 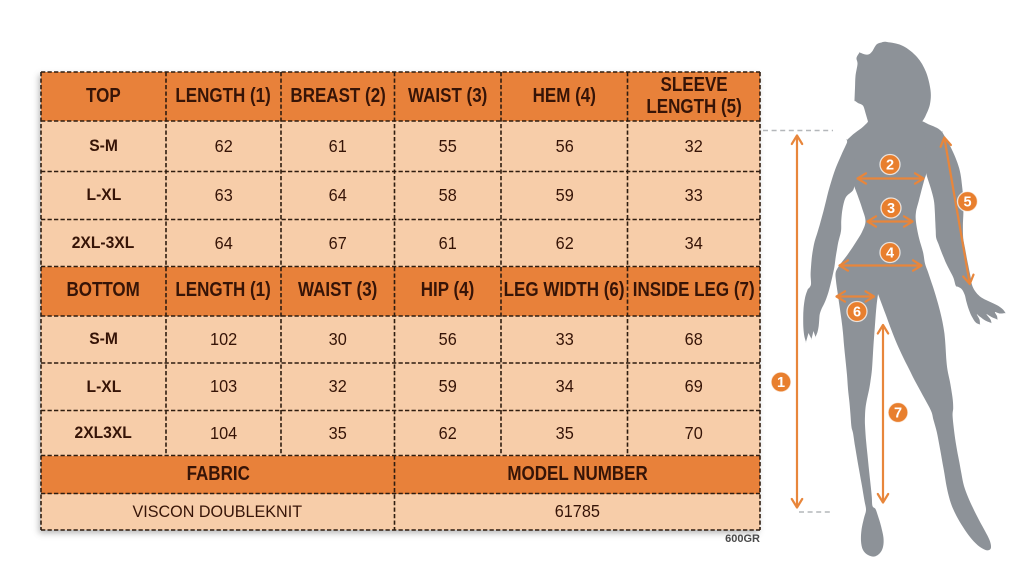 What do you see at coordinates (890, 166) in the screenshot?
I see `svg-text: 2` at bounding box center [890, 166].